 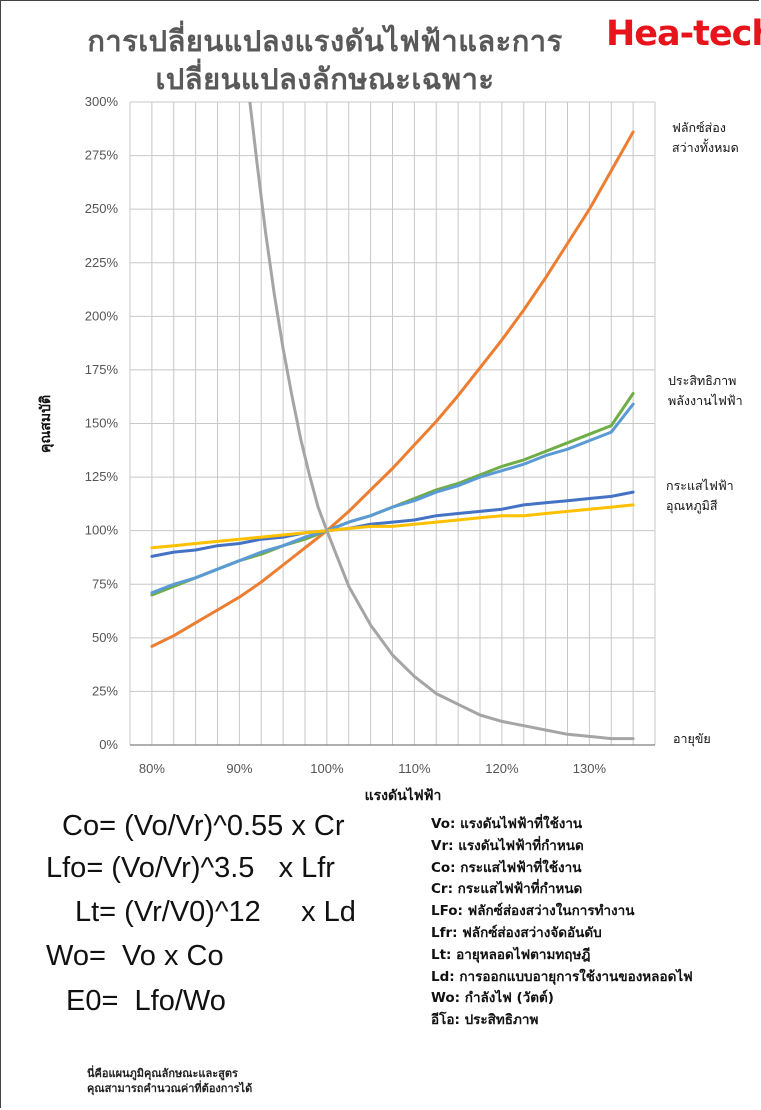 What do you see at coordinates (146, 1001) in the screenshot?
I see `formula-e0: E0= Lfo/Wo` at bounding box center [146, 1001].